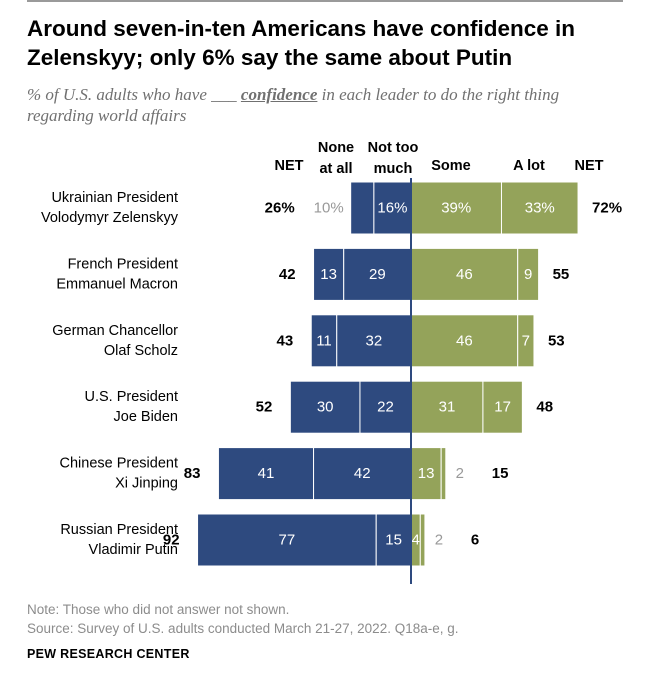 The height and width of the screenshot is (680, 648). Describe the element at coordinates (132, 397) in the screenshot. I see `row-label: U.S. President` at that location.